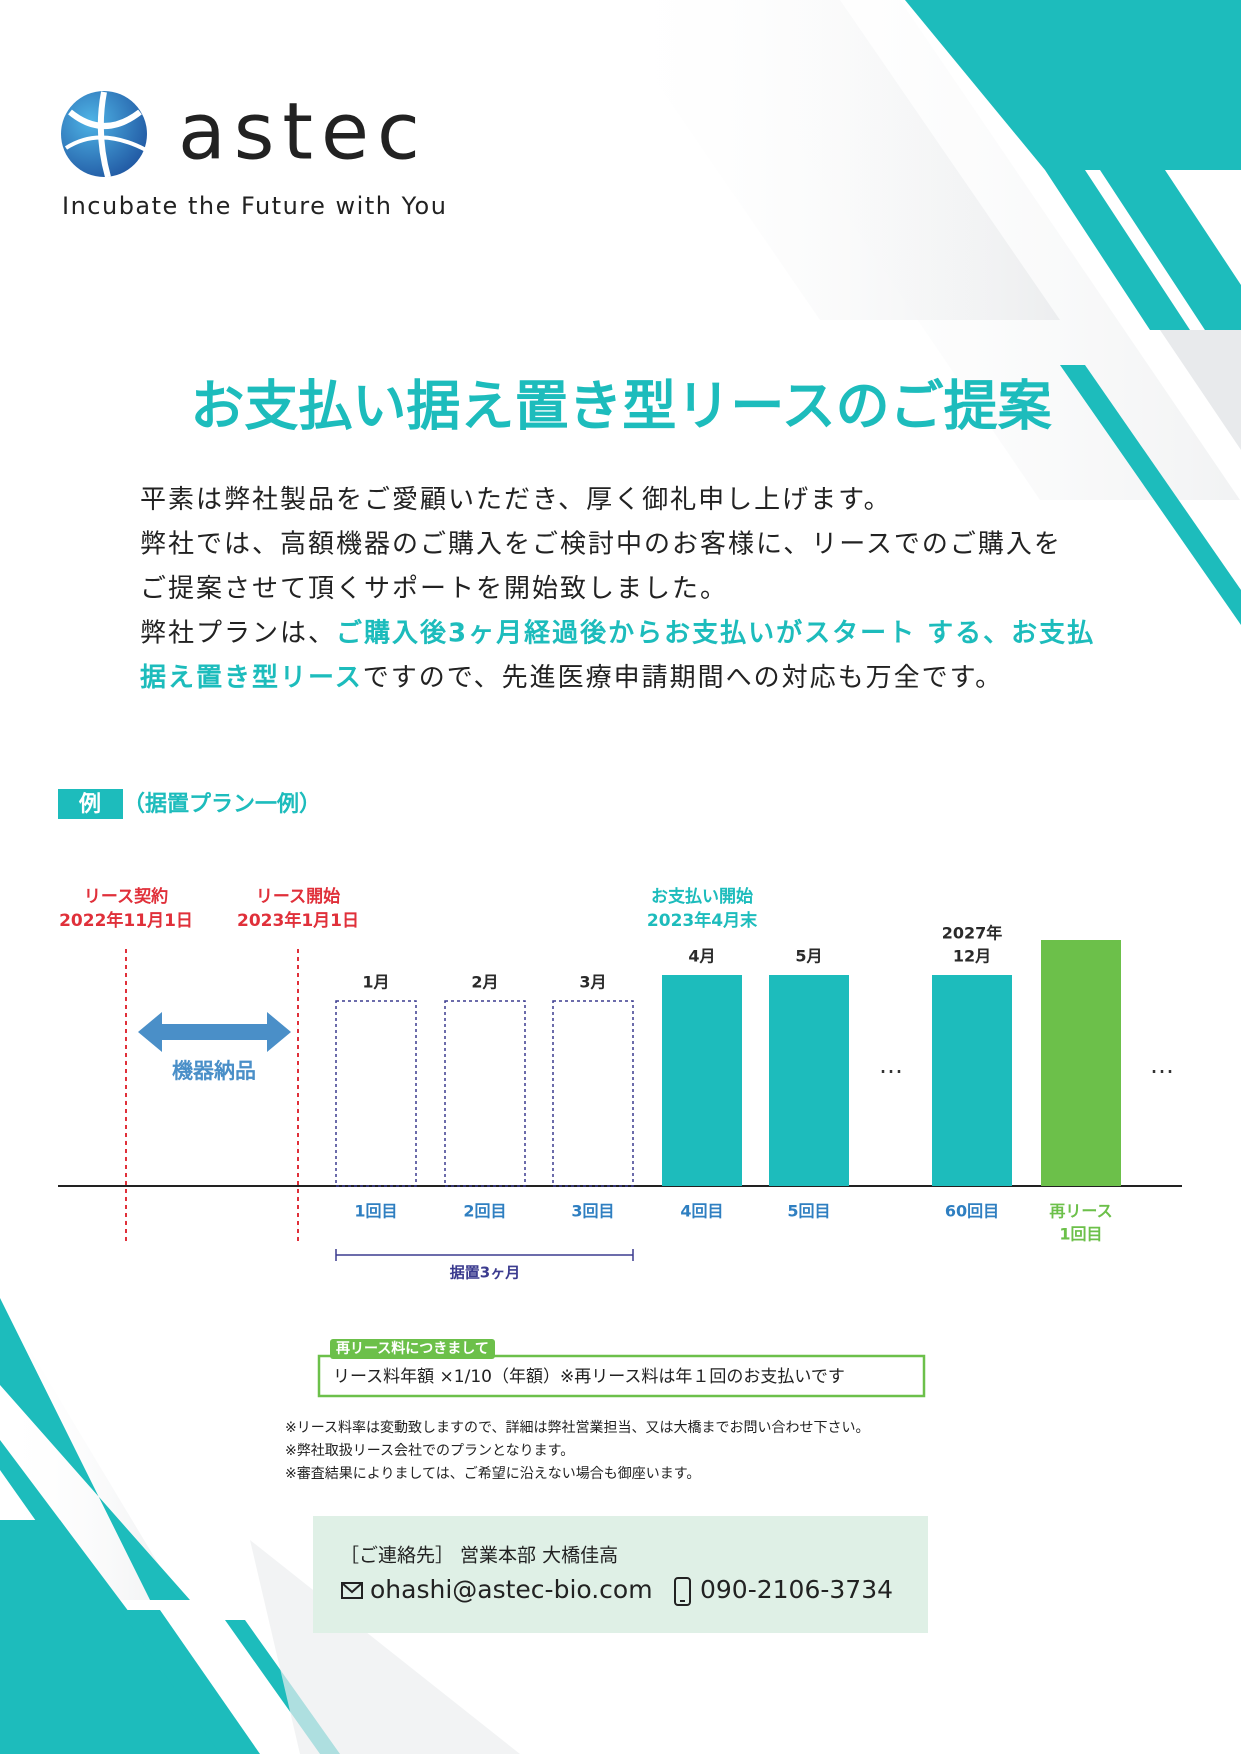 Image resolution: width=1241 pixels, height=1754 pixels. Describe the element at coordinates (715, 632) in the screenshot. I see `highlight: ご購入後3ヶ月経過後からお支払いがスタート する、お支払` at that location.